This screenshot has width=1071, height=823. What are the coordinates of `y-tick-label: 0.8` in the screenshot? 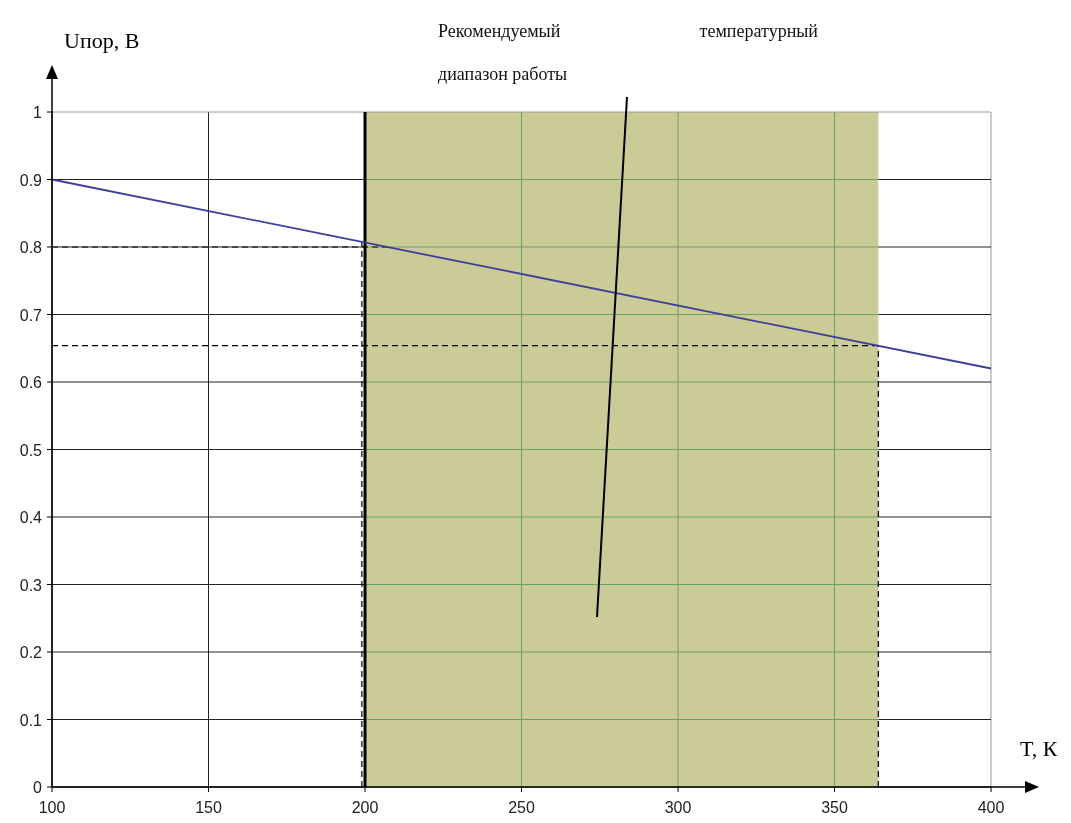 It's located at (31, 247).